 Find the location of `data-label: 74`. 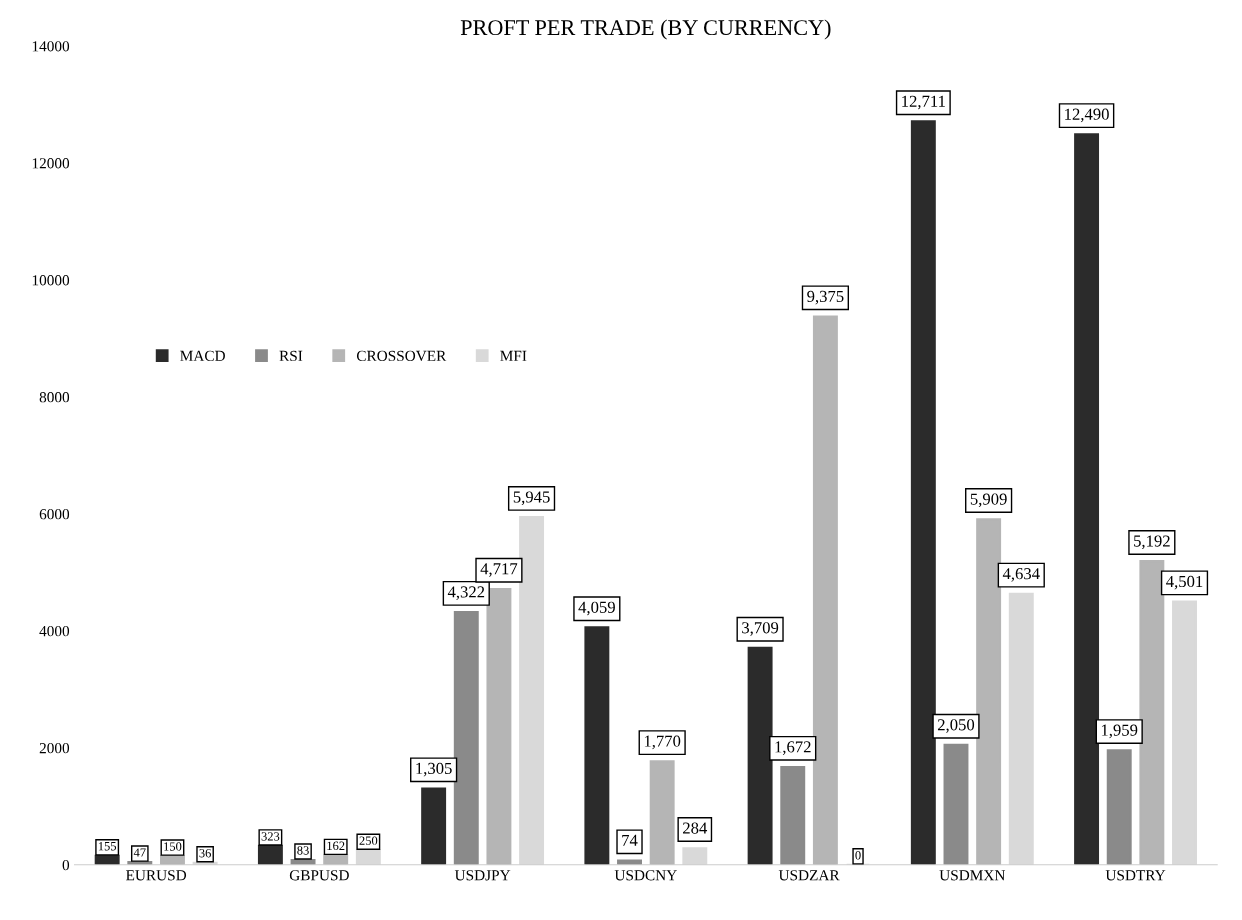

data-label: 74 is located at coordinates (630, 840).